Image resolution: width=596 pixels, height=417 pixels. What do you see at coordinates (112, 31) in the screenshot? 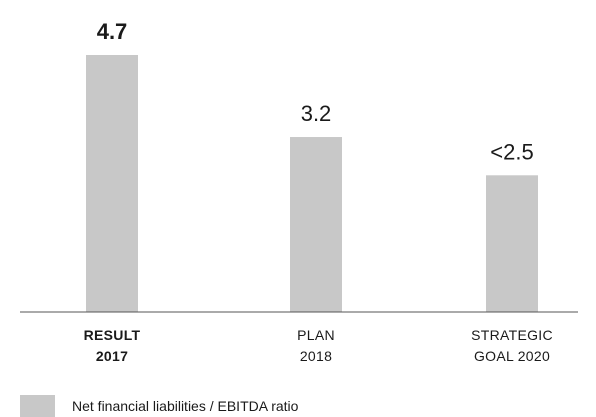
I see `value-label-1: 4.7` at bounding box center [112, 31].